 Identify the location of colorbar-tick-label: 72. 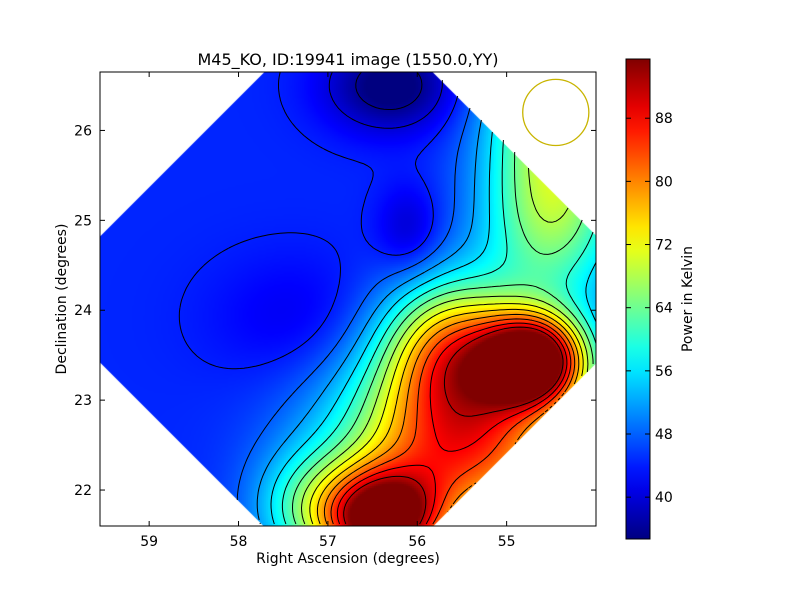
(664, 246).